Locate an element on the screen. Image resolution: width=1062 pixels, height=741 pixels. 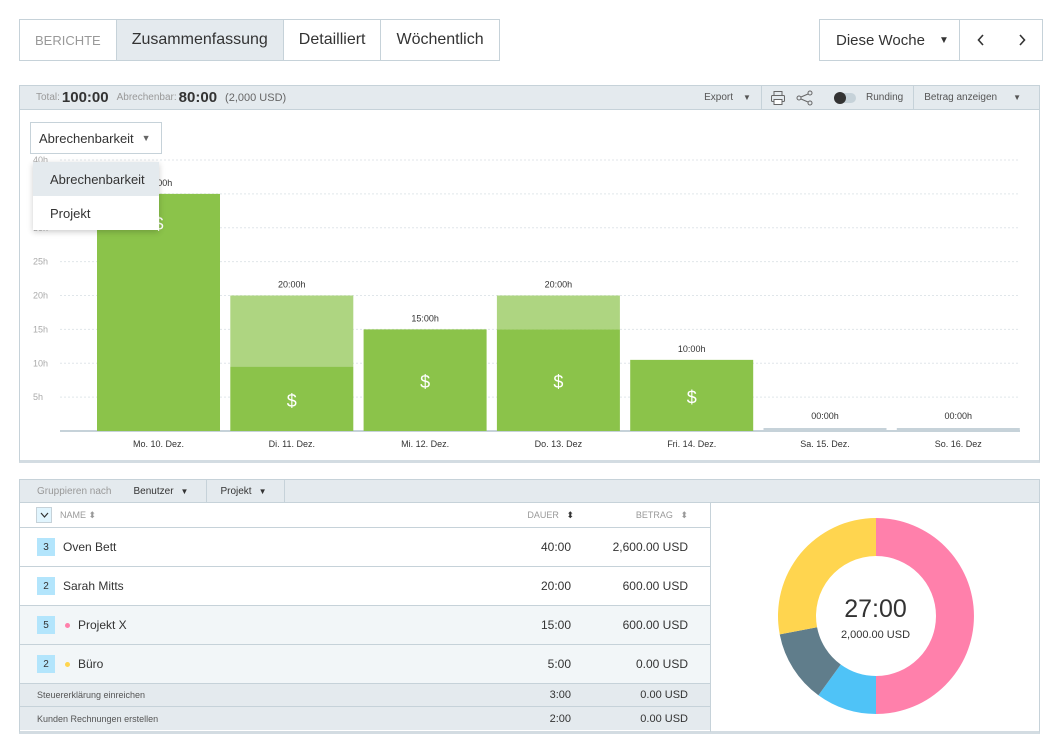
table-row: 5 Projekt X 15:00 600.00 USD is located at coordinates (365, 625).